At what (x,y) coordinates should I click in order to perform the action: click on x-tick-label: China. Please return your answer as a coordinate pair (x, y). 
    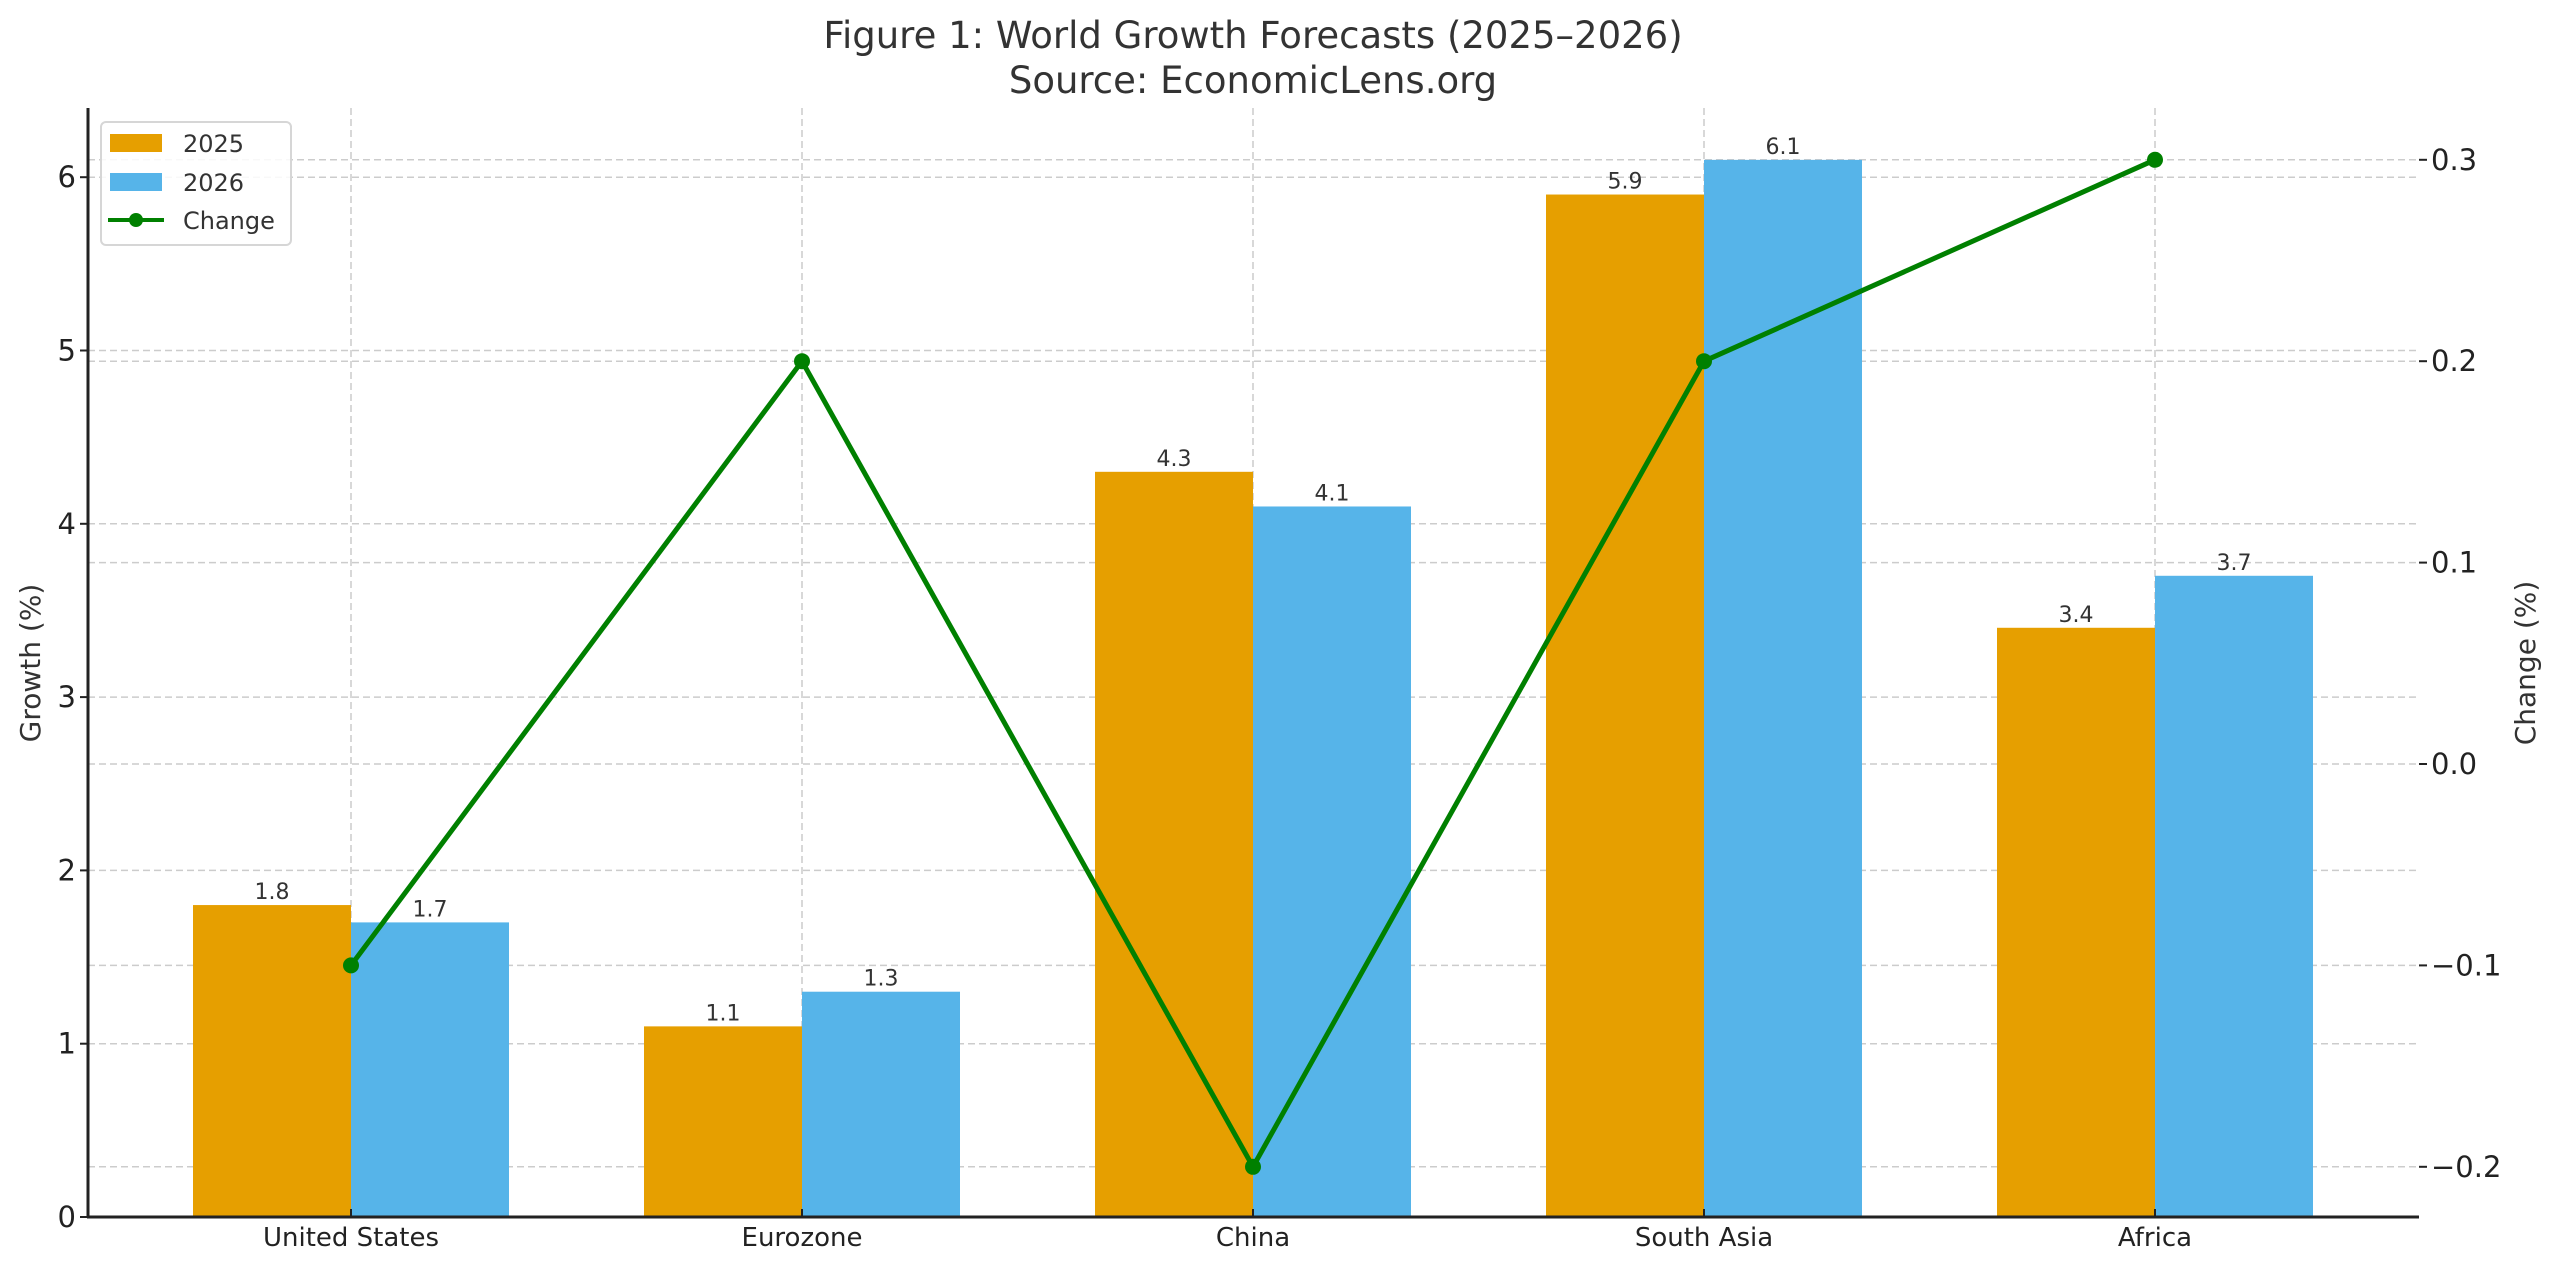
    Looking at the image, I should click on (1253, 1238).